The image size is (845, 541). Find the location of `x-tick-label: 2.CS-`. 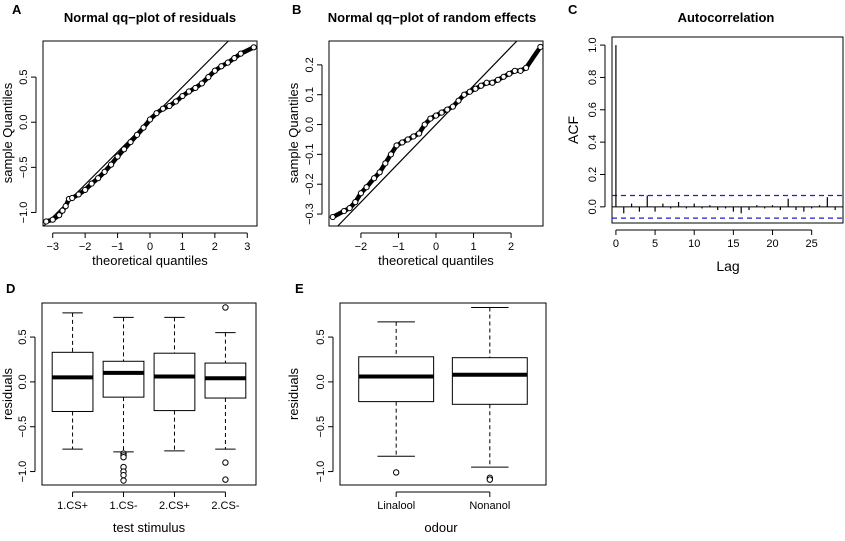

x-tick-label: 2.CS- is located at coordinates (225, 506).